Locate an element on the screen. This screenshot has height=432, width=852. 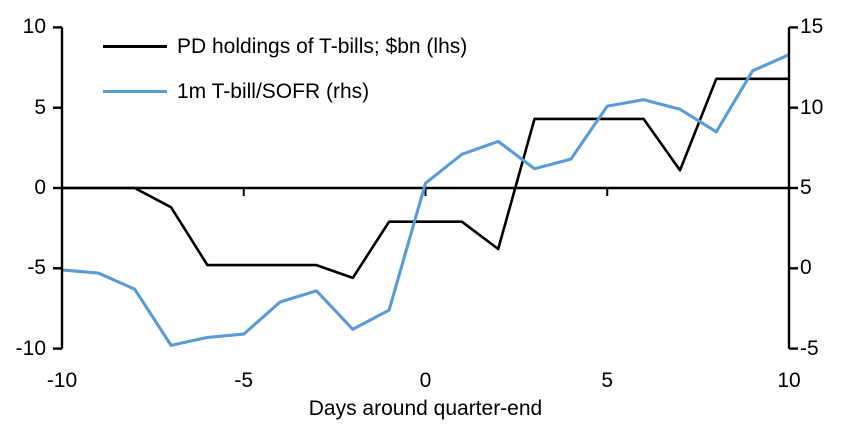
legend-line-sample-black is located at coordinates (135, 46).